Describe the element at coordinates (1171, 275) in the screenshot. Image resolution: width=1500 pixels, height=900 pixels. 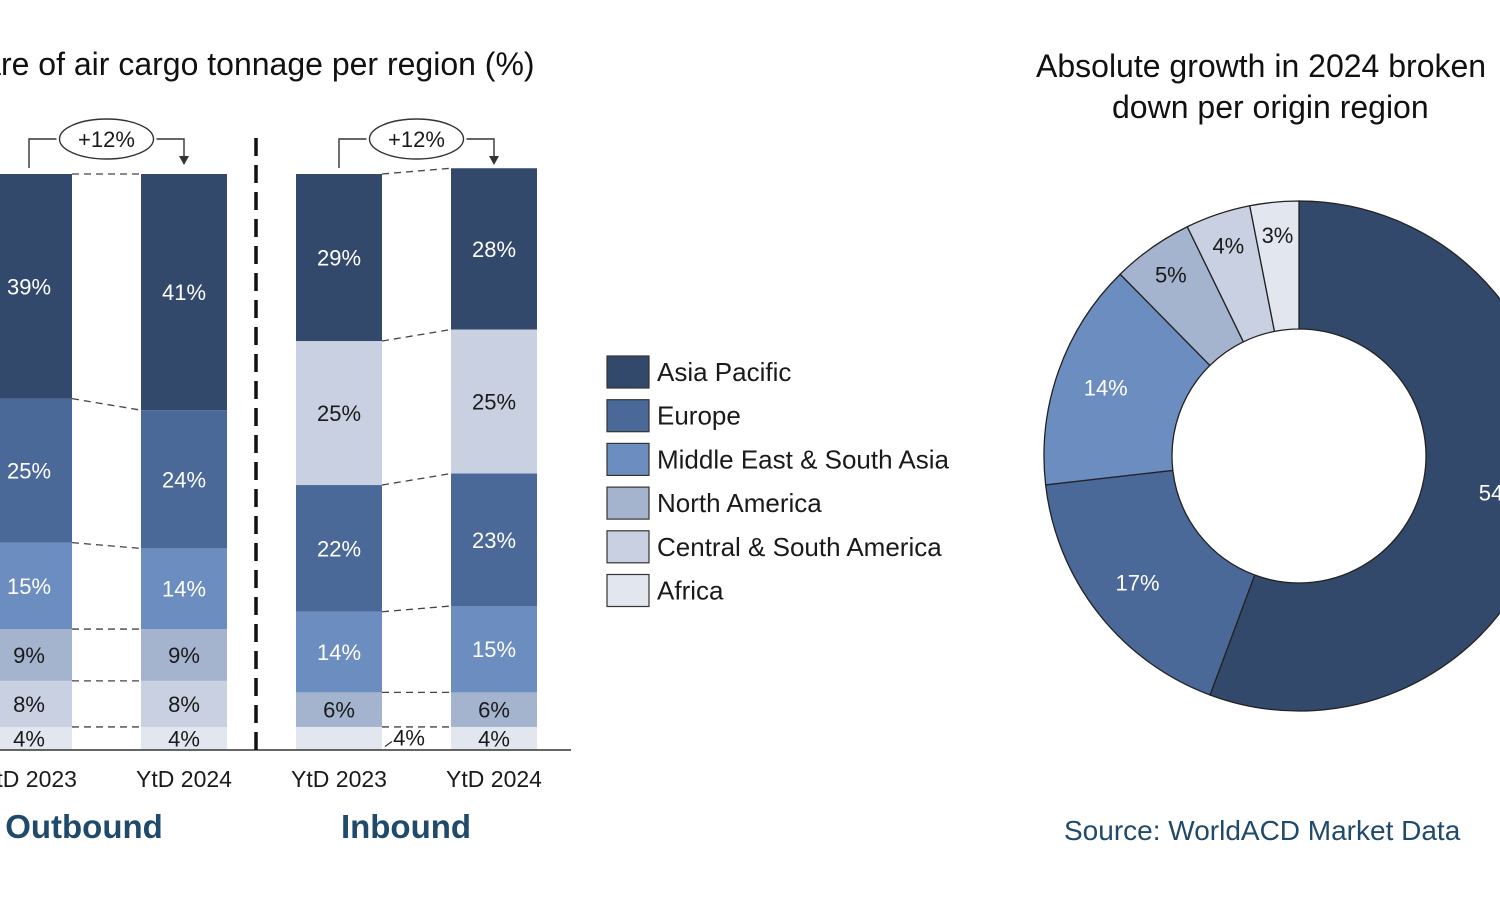
I see `donut-slice-label: 5%` at that location.